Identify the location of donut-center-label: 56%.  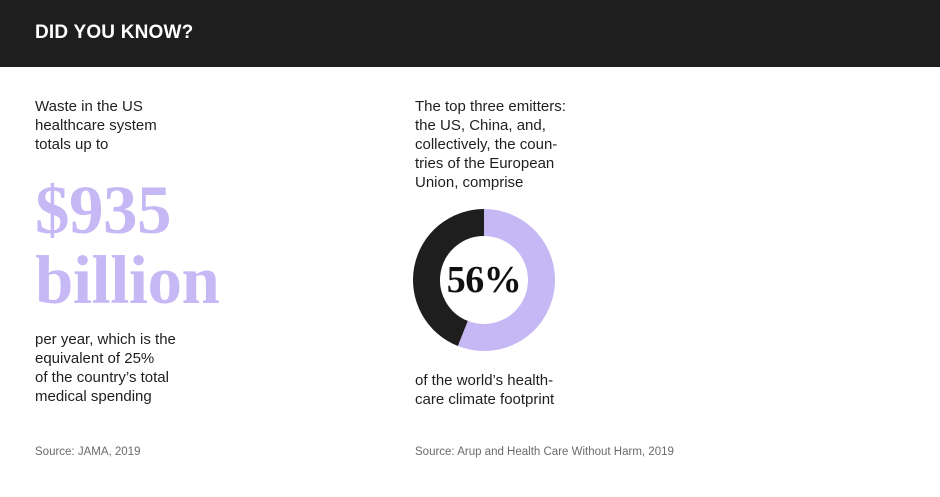
(484, 280).